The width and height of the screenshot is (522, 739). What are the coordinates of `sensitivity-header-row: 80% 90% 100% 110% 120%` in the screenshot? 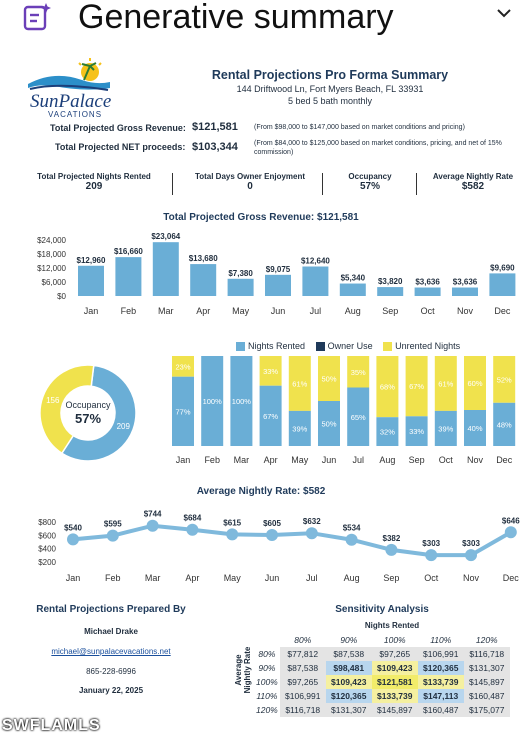 It's located at (382, 640).